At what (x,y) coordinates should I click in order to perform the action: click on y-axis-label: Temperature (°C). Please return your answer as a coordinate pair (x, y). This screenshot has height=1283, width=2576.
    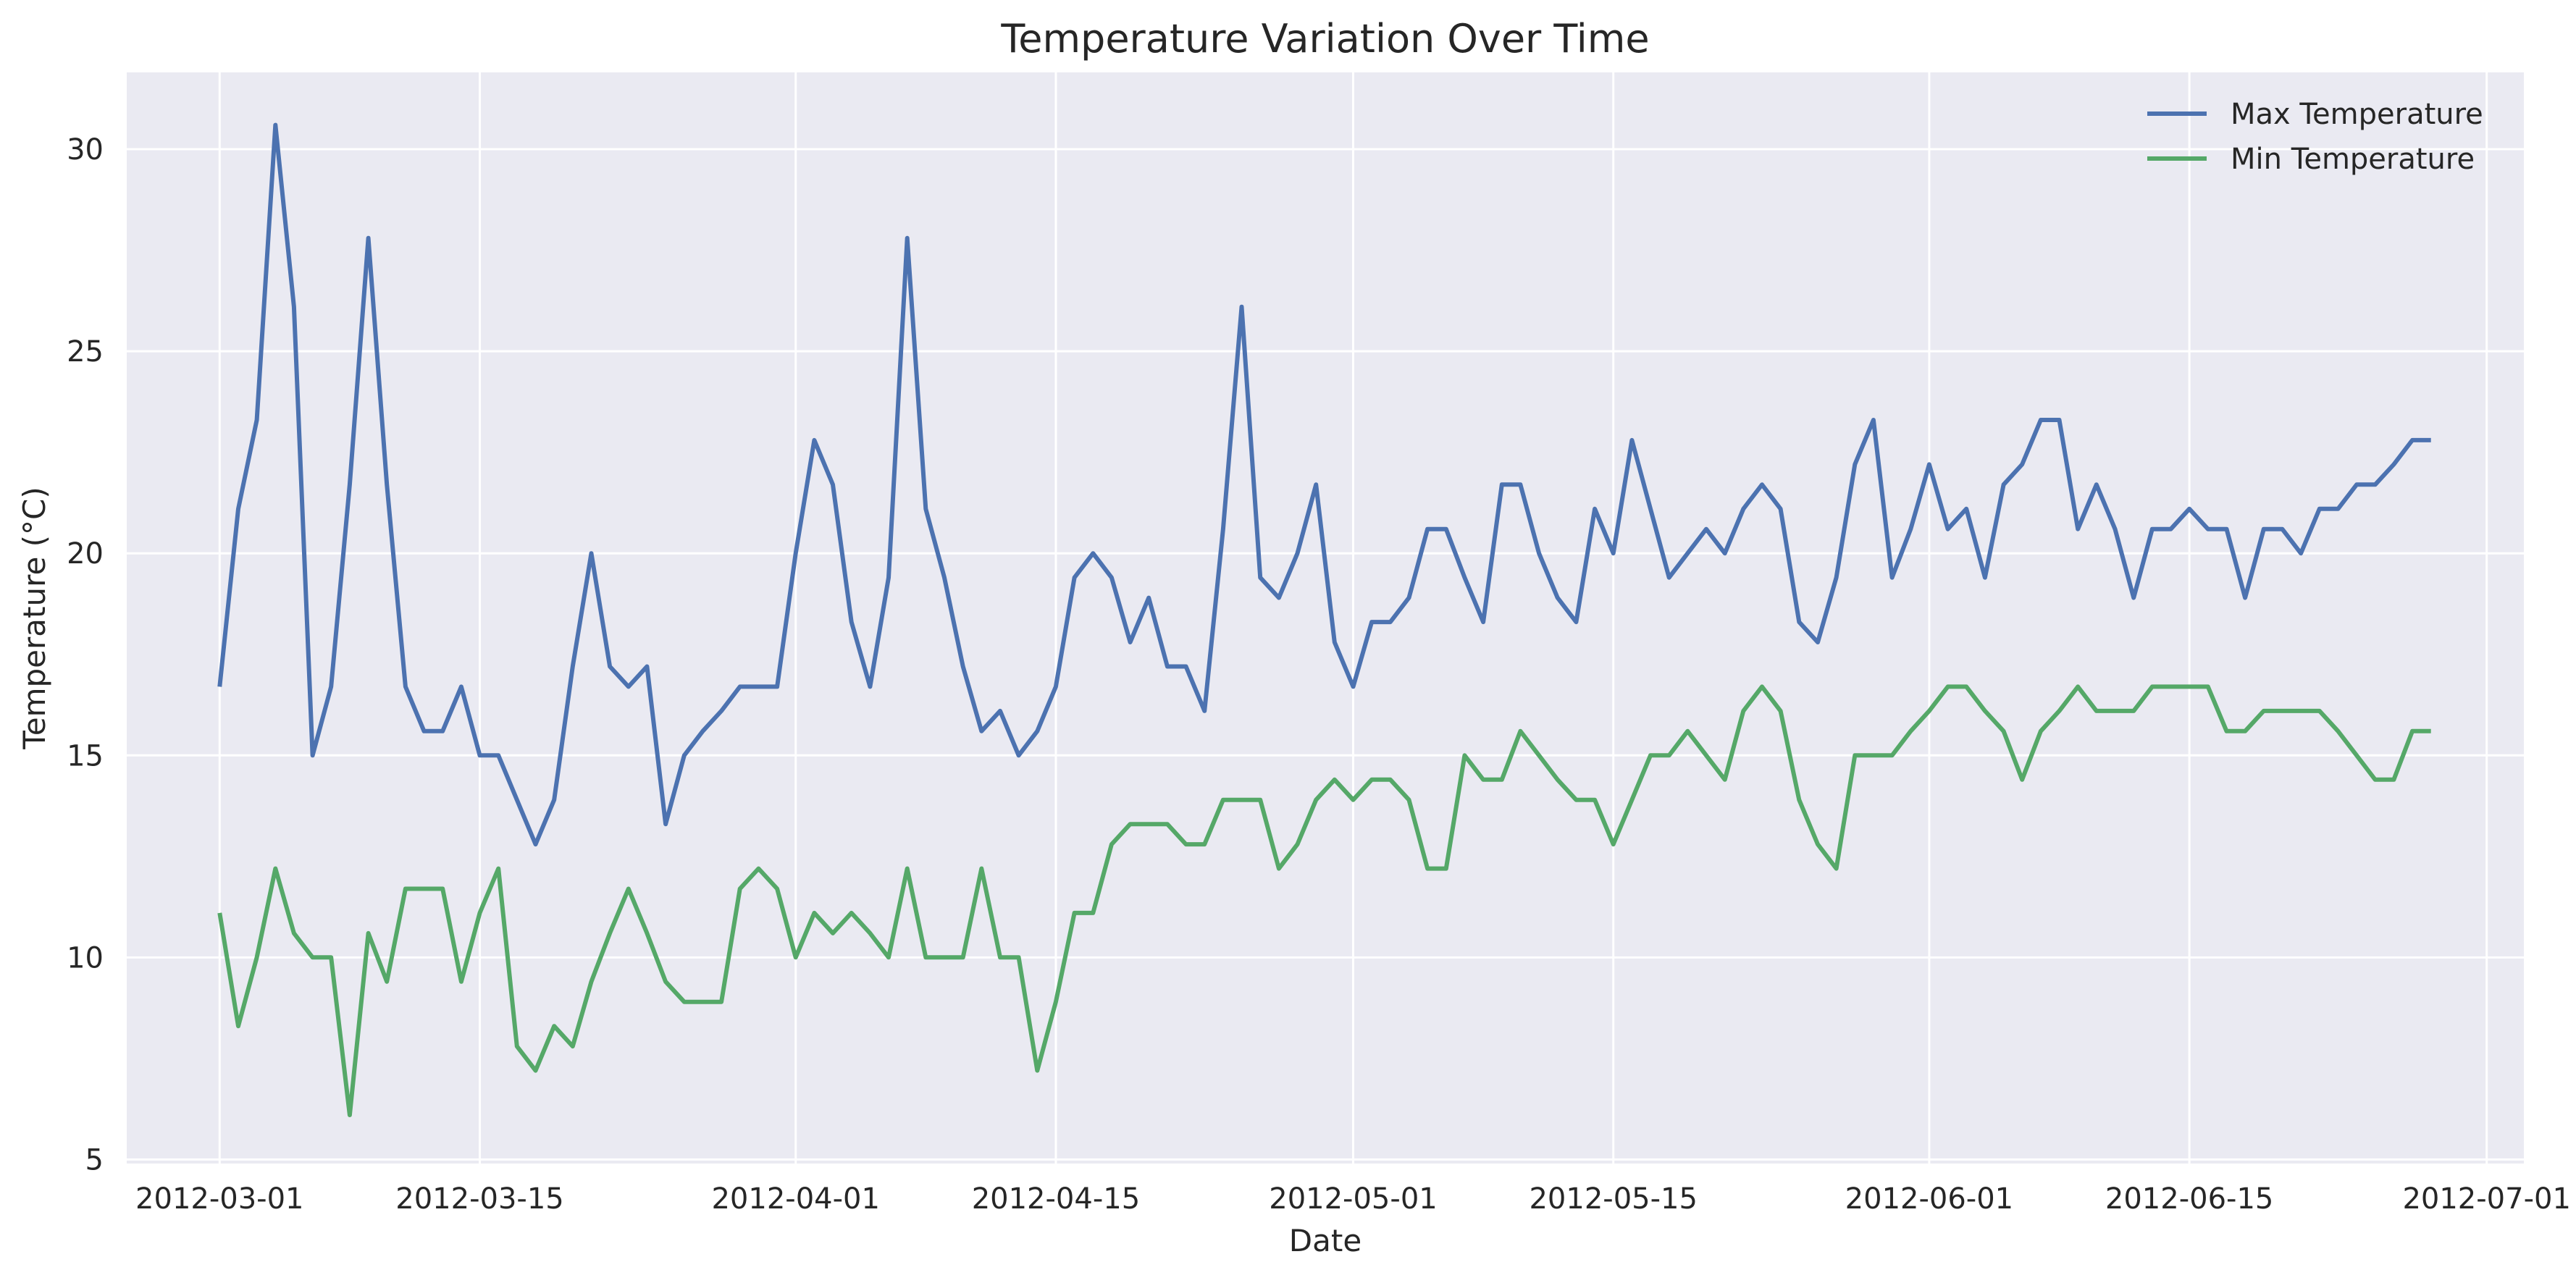
    Looking at the image, I should click on (34, 619).